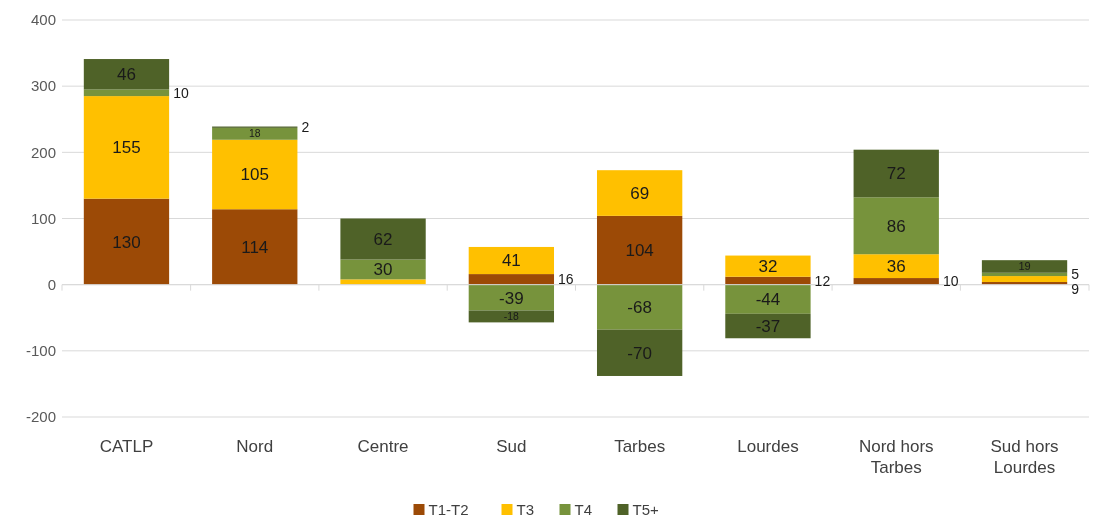 Image resolution: width=1099 pixels, height=521 pixels. I want to click on data-label: 46, so click(126, 75).